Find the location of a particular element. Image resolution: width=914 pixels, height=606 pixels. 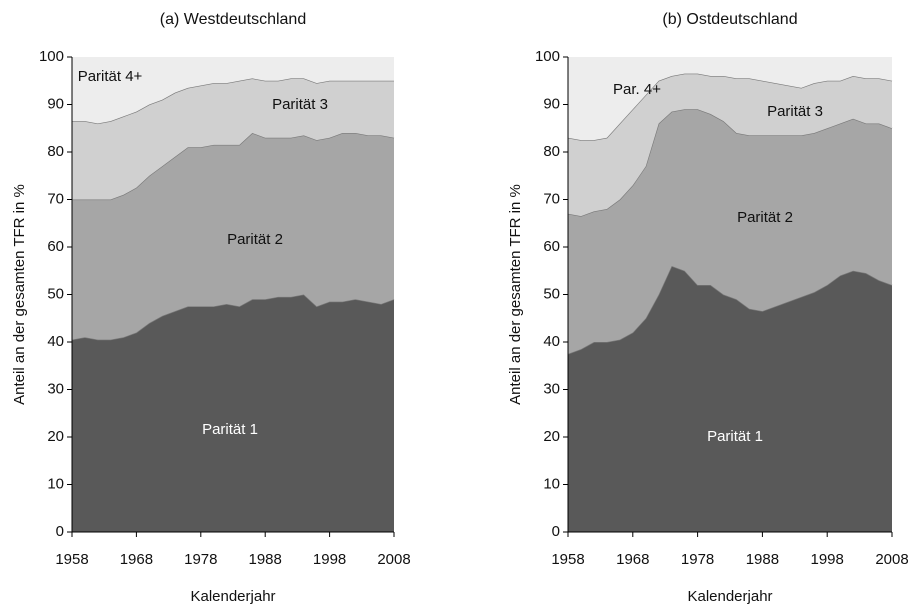

area-label: Par. 4+ is located at coordinates (637, 89).